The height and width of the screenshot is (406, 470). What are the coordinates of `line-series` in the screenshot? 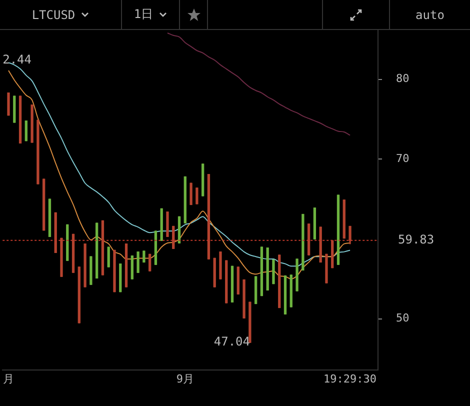 It's located at (258, 84).